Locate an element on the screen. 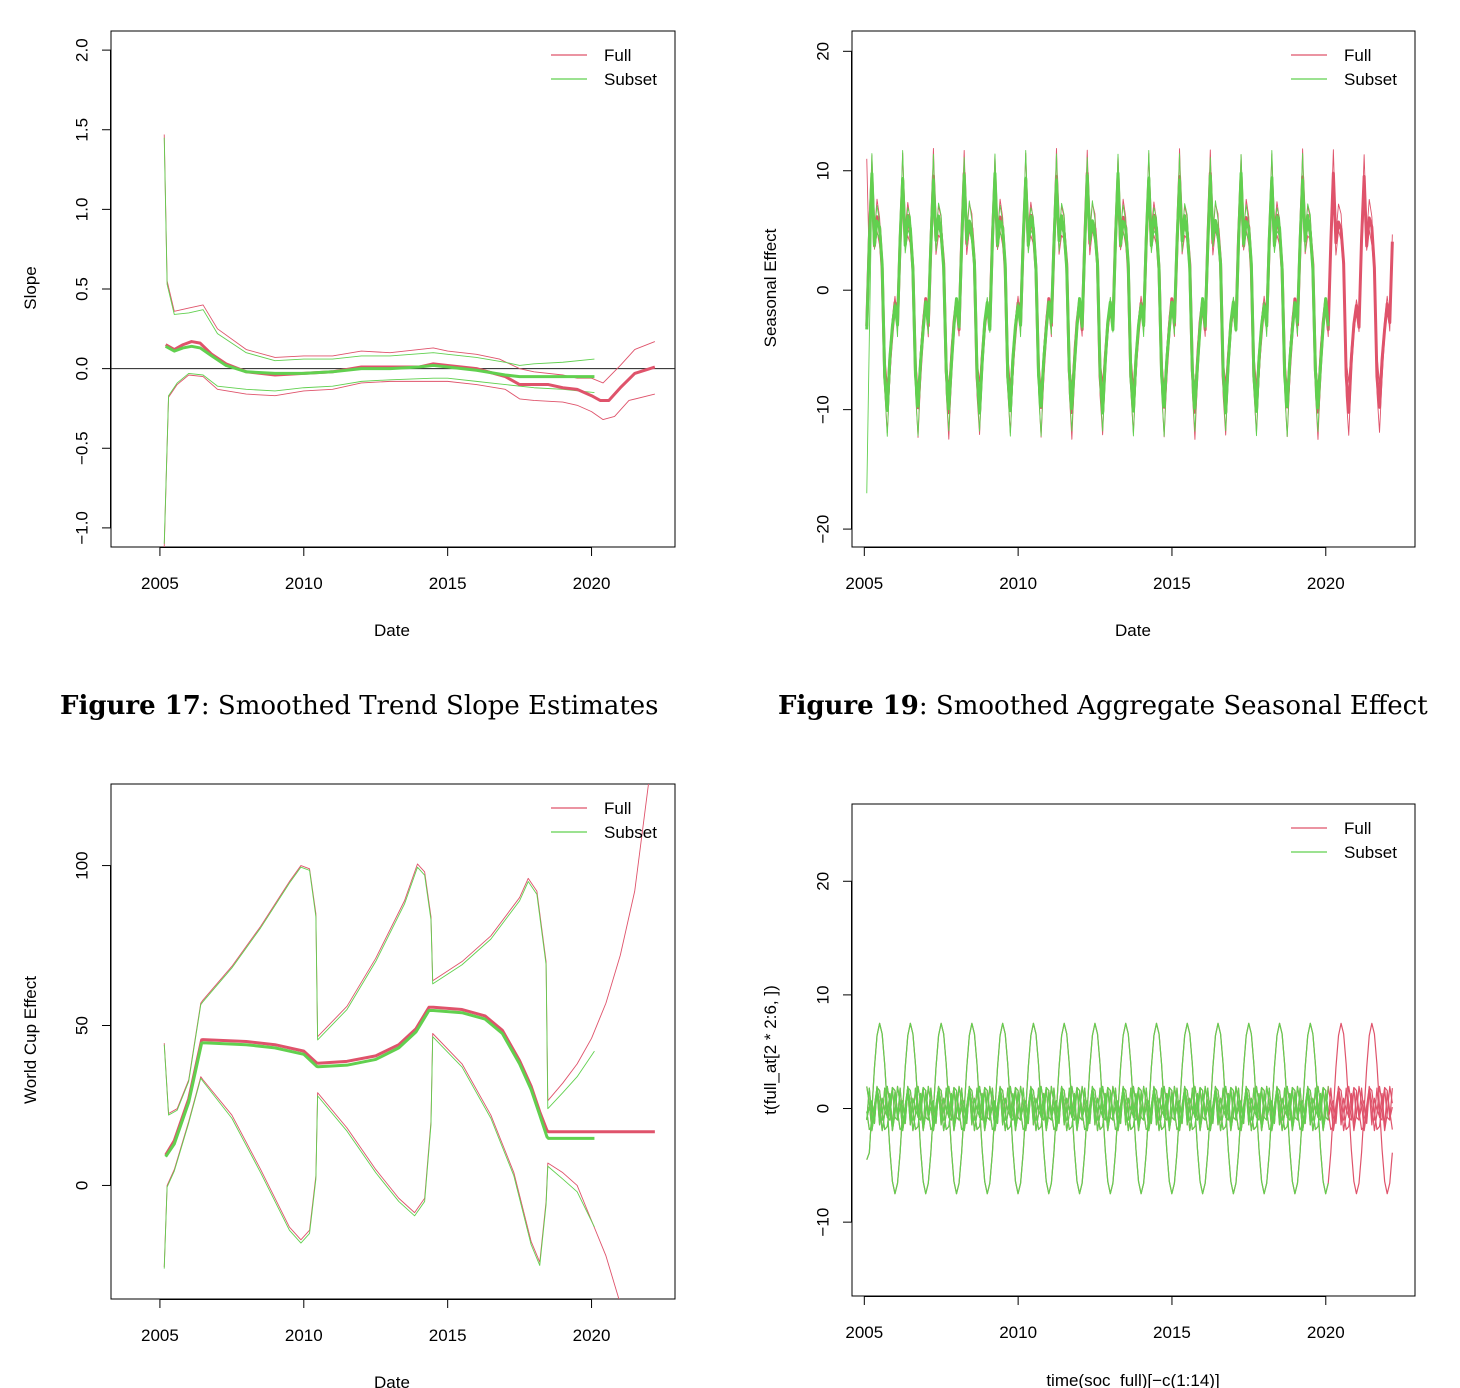 This screenshot has width=1460, height=1388. world-cup-y-axis-title: World Cup Effect is located at coordinates (30, 1040).